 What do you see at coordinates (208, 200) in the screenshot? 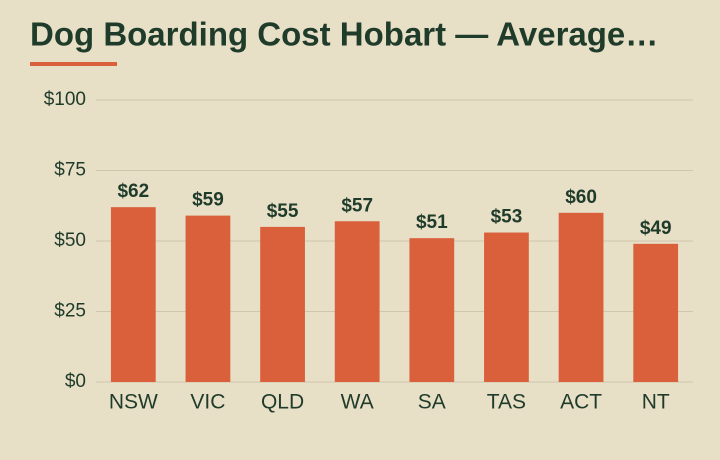
I see `value-label: $59` at bounding box center [208, 200].